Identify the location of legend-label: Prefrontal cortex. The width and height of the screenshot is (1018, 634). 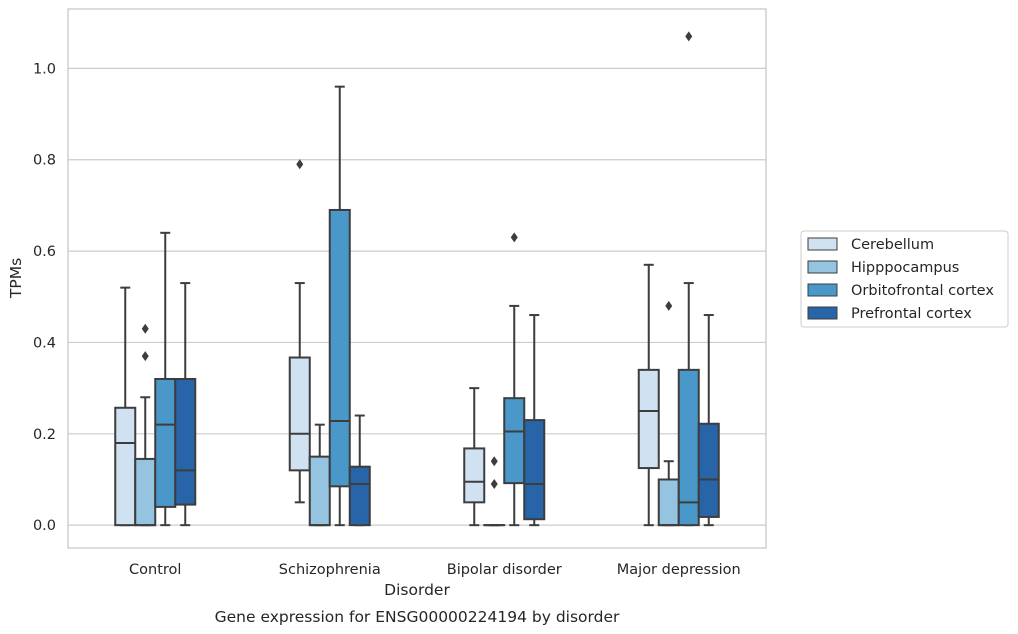
(911, 314).